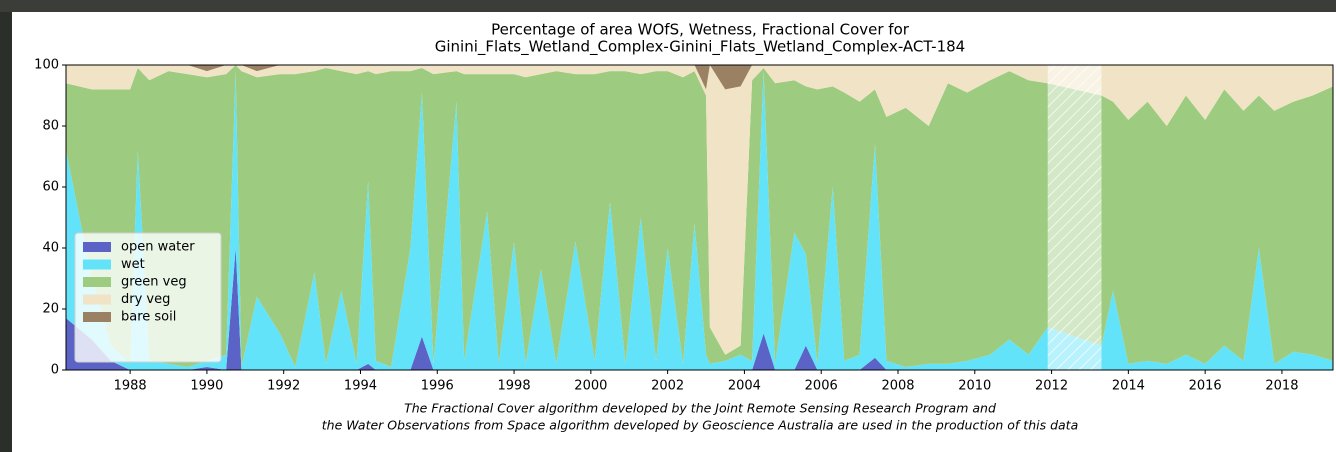 This screenshot has width=1336, height=452. Describe the element at coordinates (744, 386) in the screenshot. I see `x-tick-label: 2004` at that location.